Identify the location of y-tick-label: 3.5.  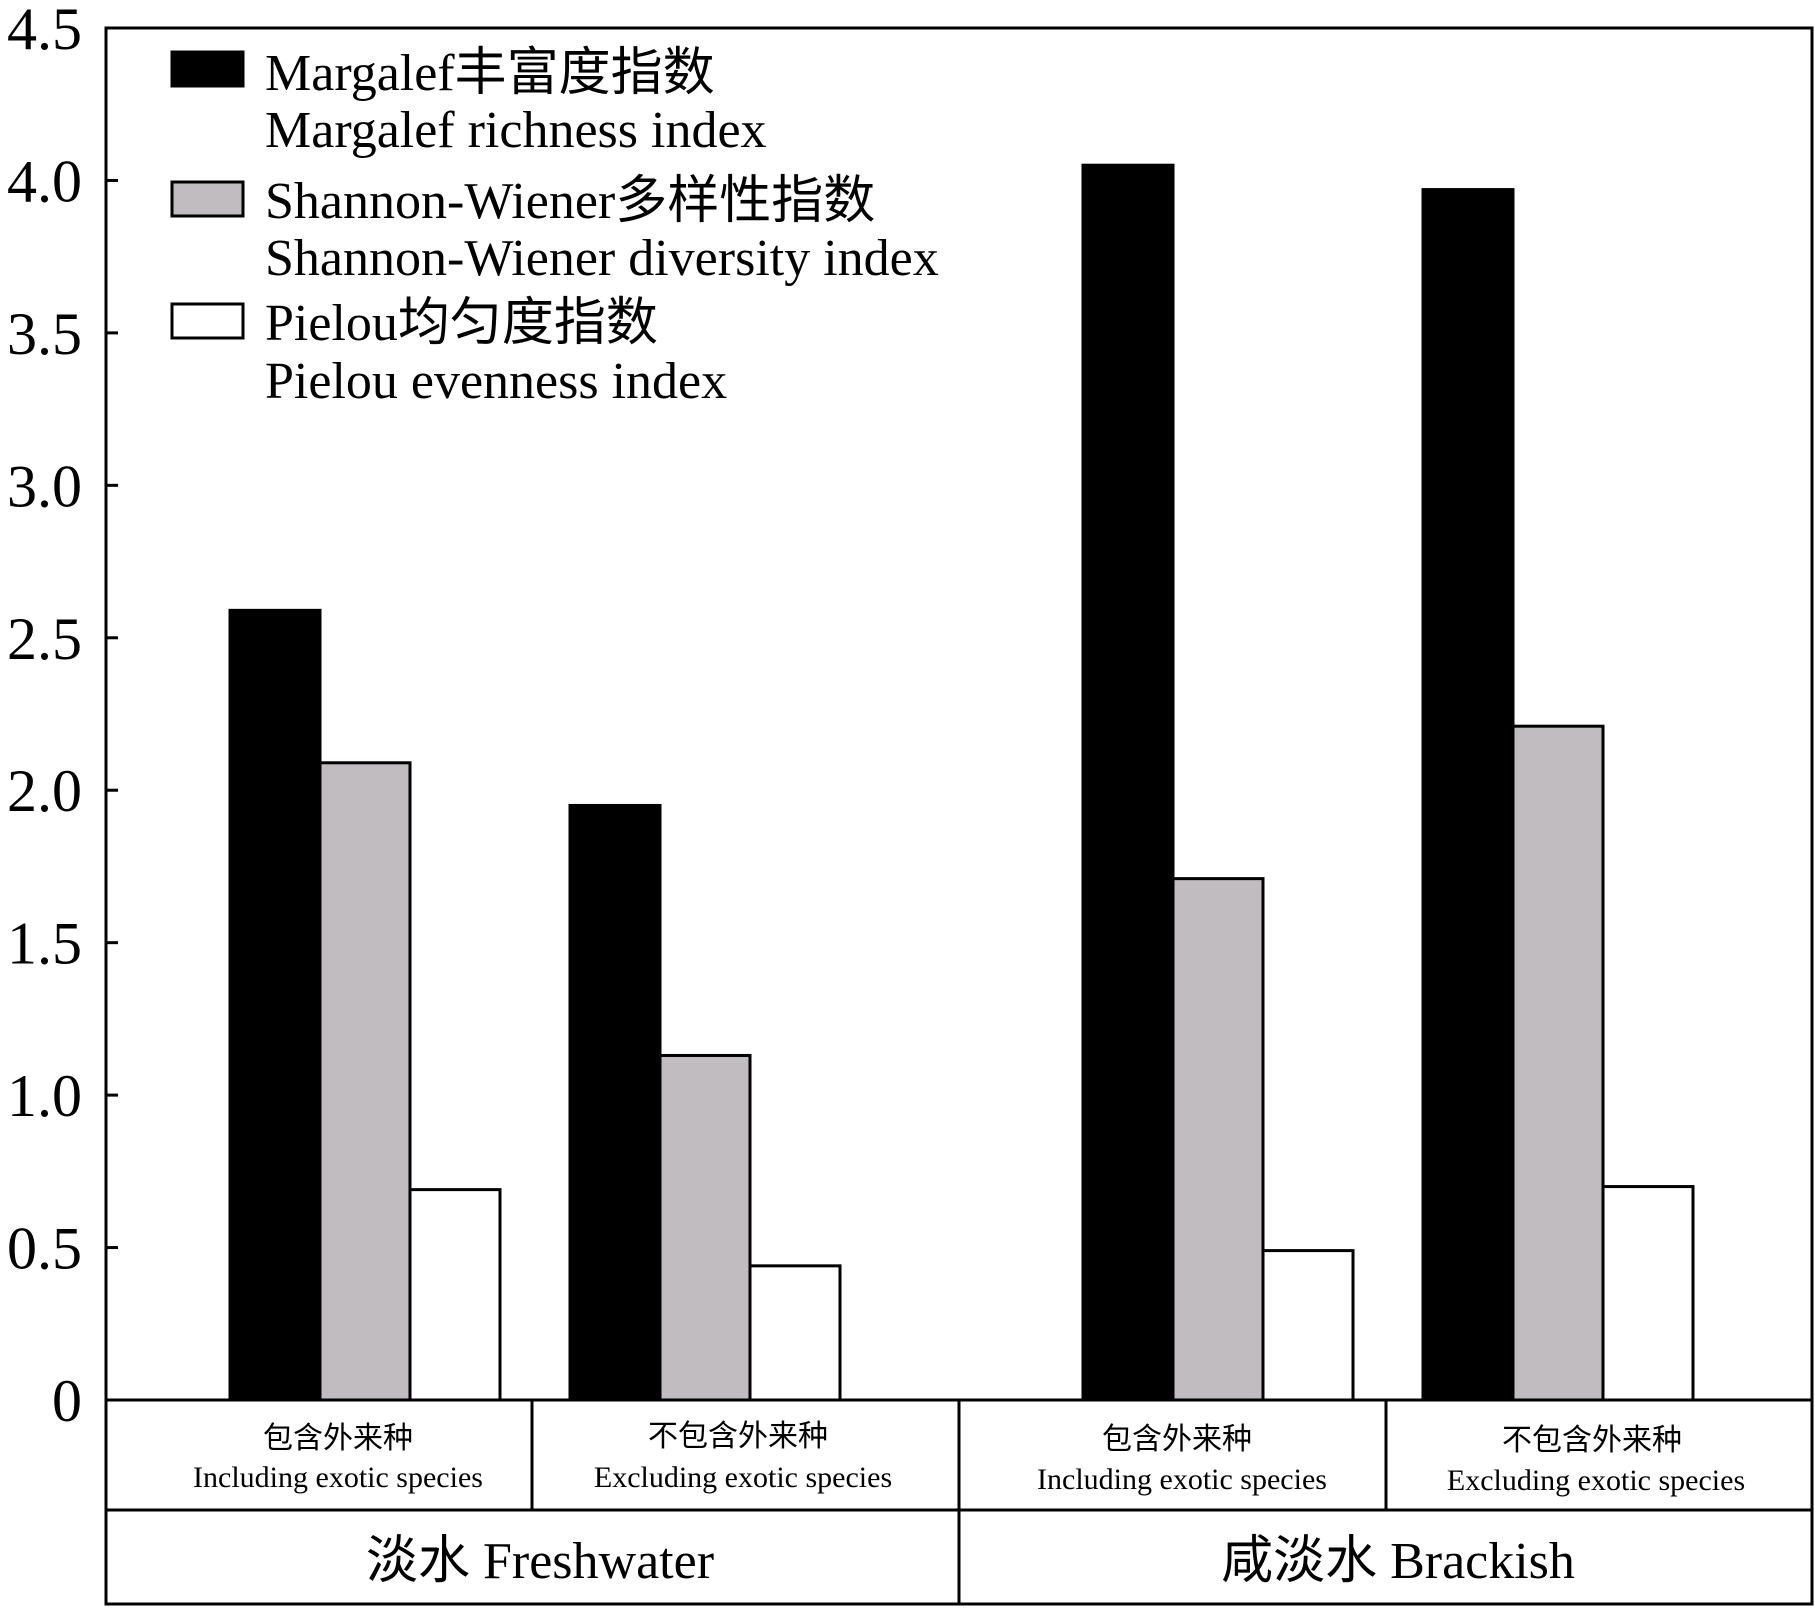
(44, 334).